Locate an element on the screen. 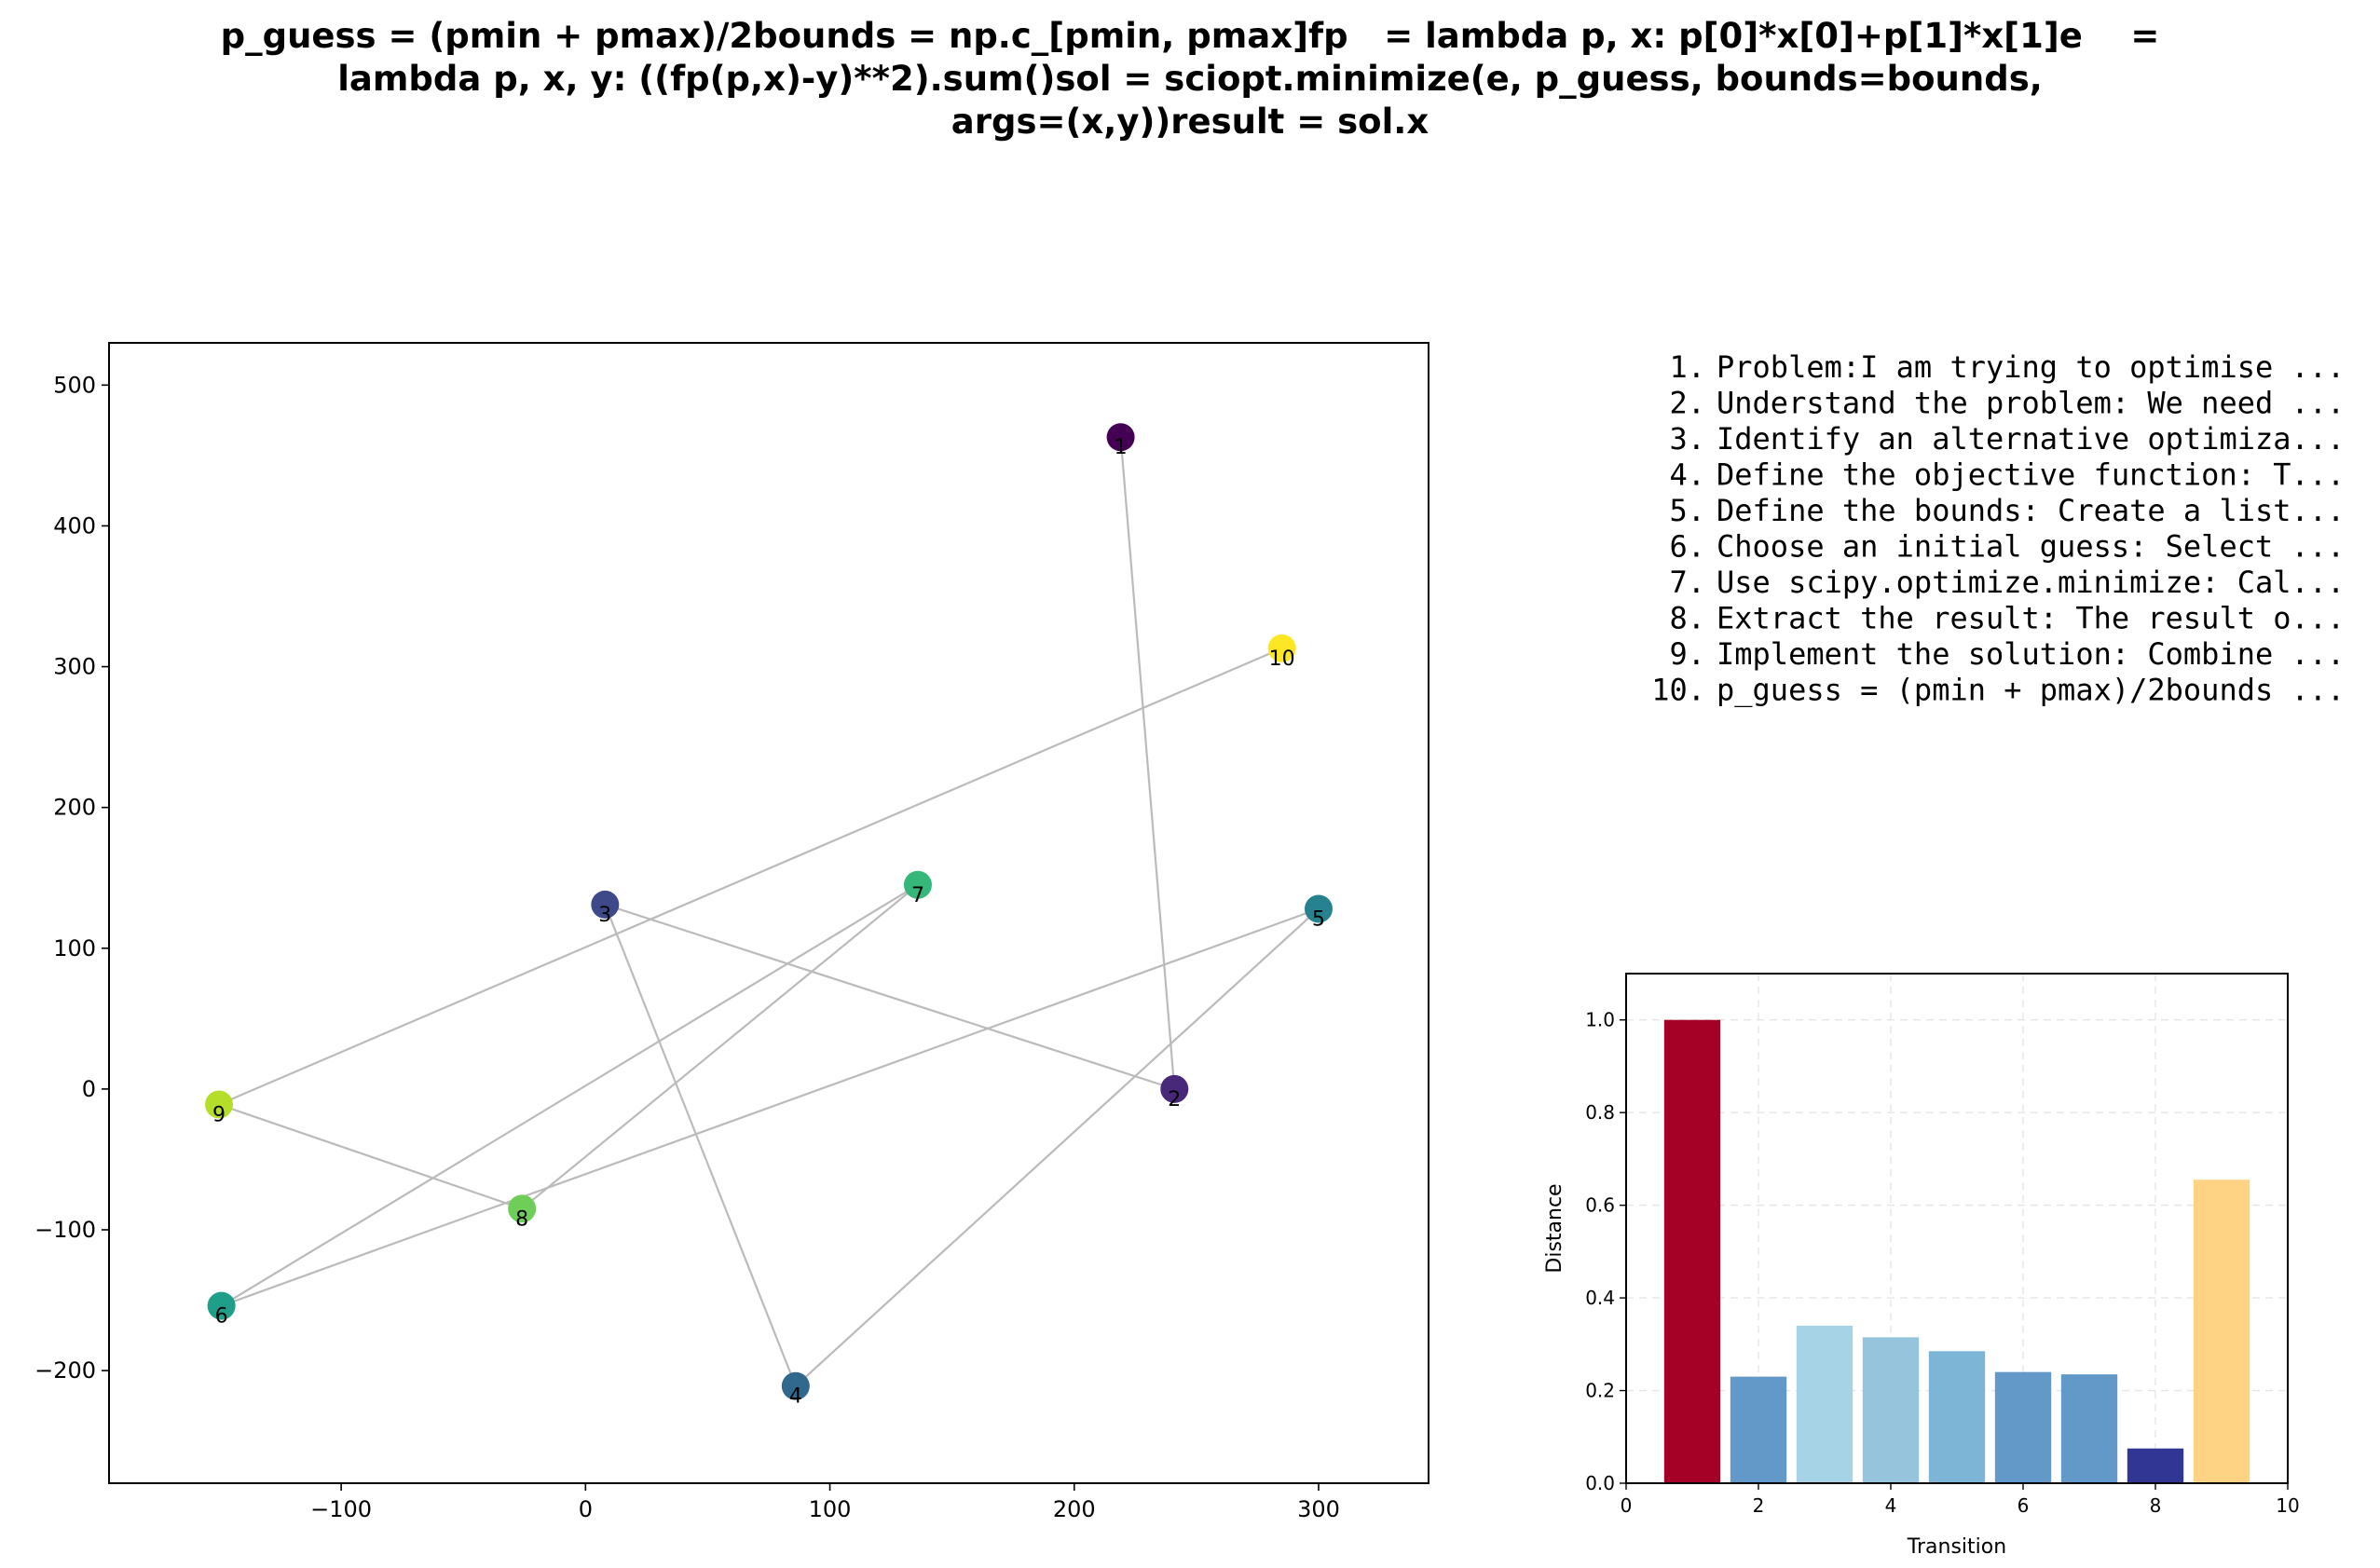 Image resolution: width=2380 pixels, height=1568 pixels. point-label-3: 3 is located at coordinates (604, 915).